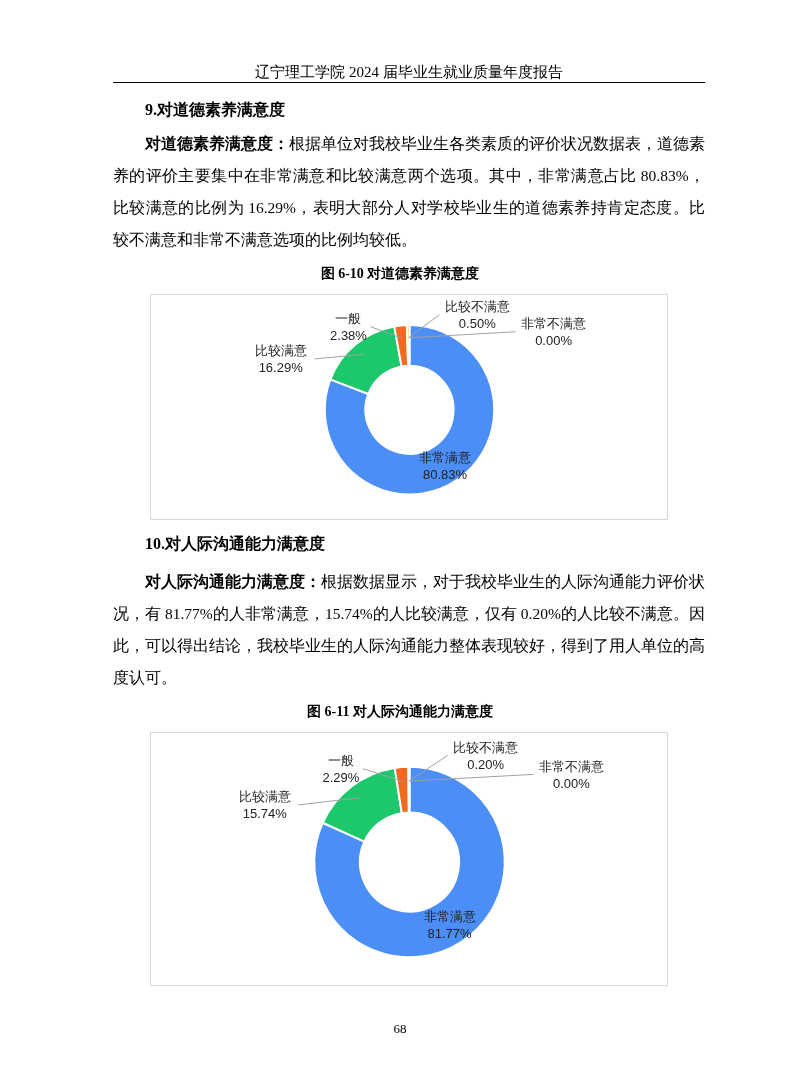 This screenshot has width=800, height=1085. I want to click on data-label: 81.77%, so click(449, 934).